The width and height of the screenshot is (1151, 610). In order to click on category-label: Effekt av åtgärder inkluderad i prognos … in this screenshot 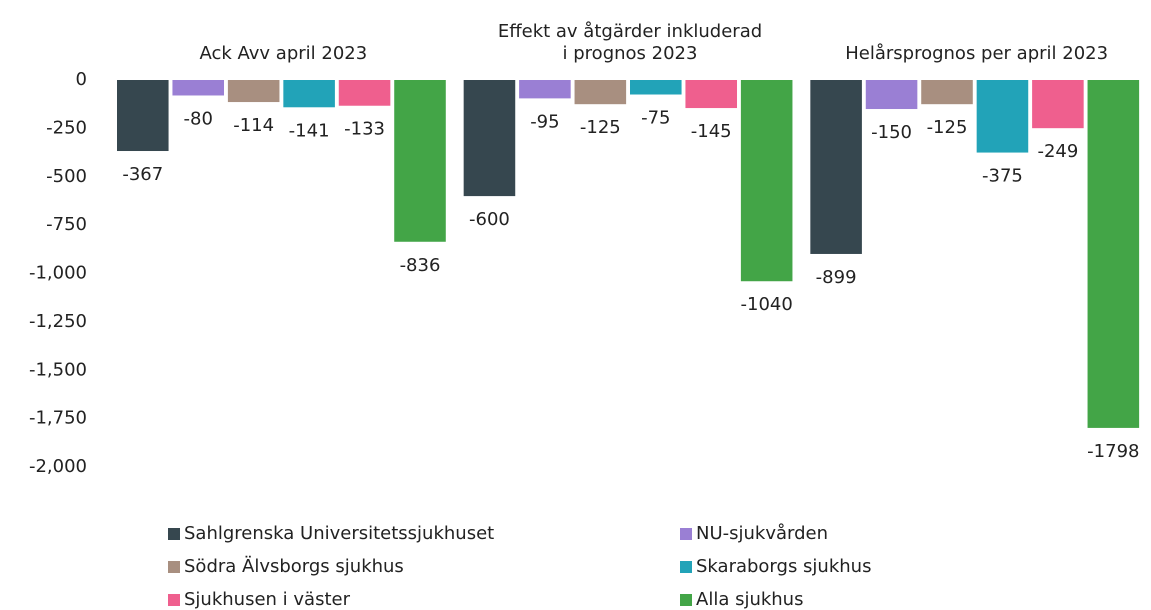, I will do `click(630, 42)`.